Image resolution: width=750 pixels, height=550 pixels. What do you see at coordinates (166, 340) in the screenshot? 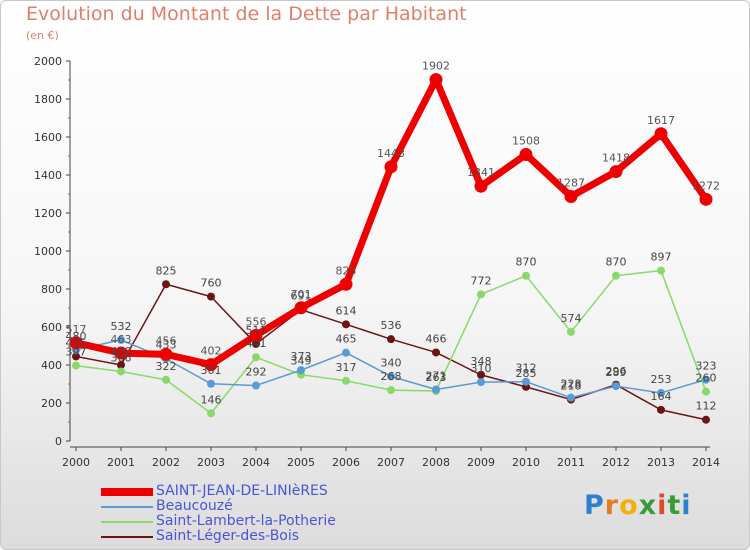
I see `data-label: 456` at bounding box center [166, 340].